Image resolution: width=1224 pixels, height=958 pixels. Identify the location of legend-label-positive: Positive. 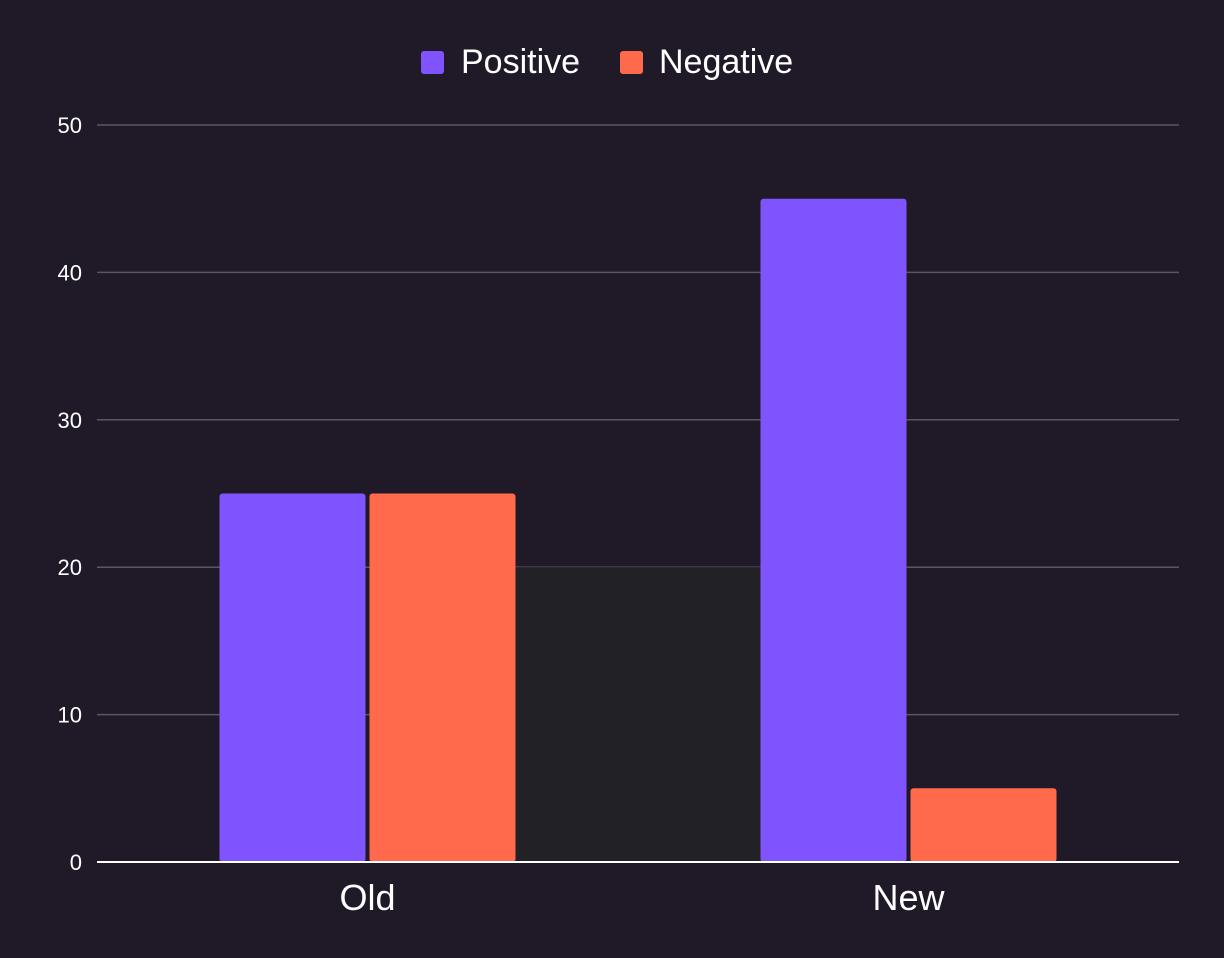
(520, 62).